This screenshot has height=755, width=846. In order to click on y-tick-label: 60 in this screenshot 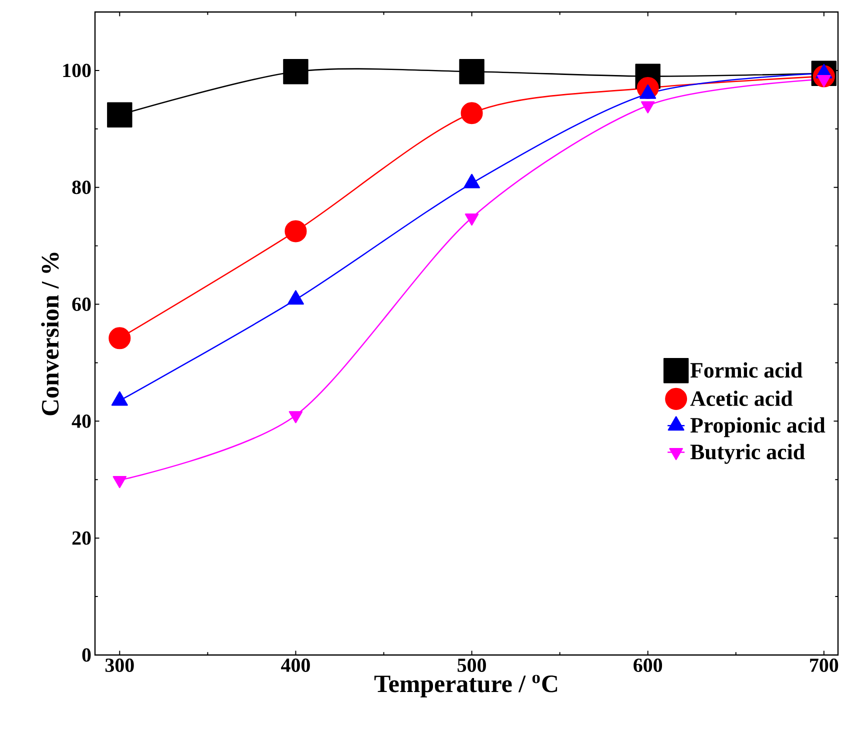, I will do `click(81, 304)`.